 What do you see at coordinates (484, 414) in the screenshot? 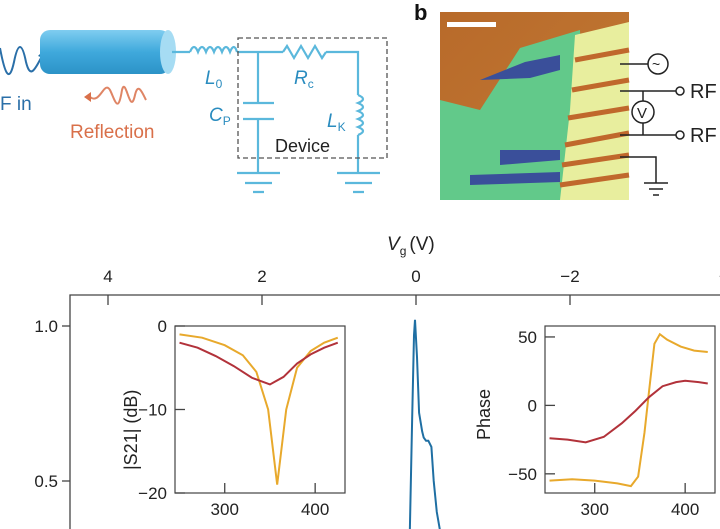
I see `inset-phase-ylabel: Phase` at bounding box center [484, 414].